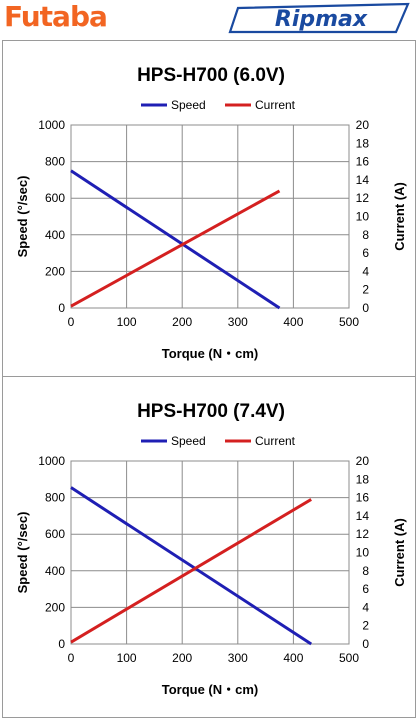  I want to click on futaba-logo: Futaba, so click(56, 16).